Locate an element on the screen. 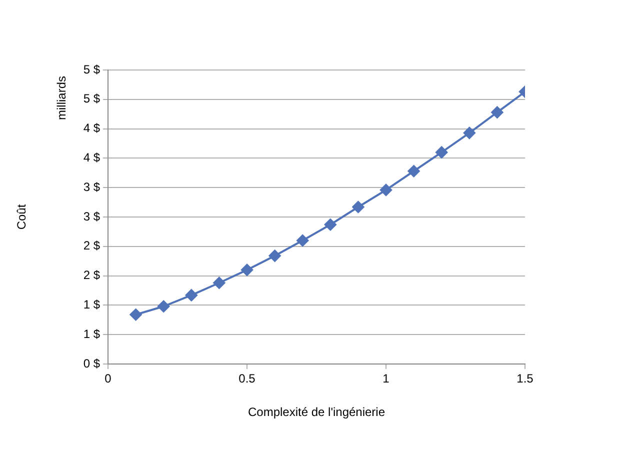 The height and width of the screenshot is (449, 640). x-tick-label: 1 is located at coordinates (386, 379).